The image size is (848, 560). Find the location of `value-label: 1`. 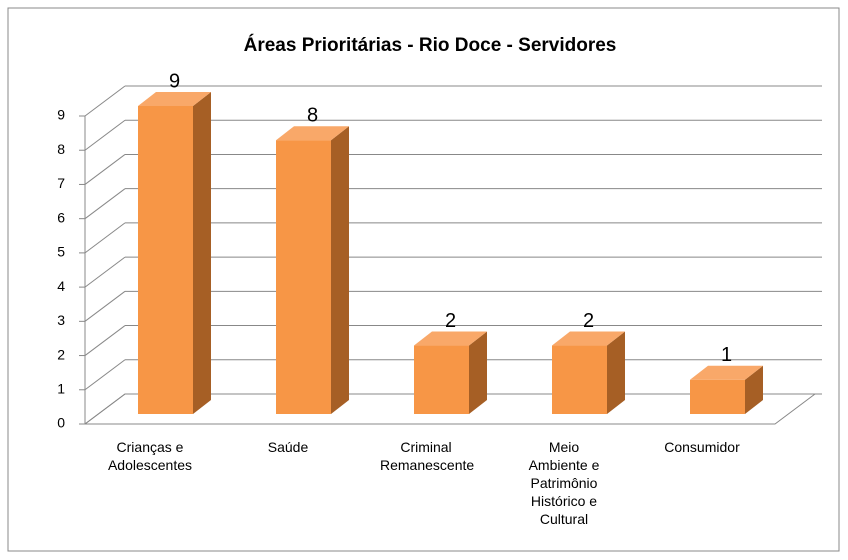

value-label: 1 is located at coordinates (726, 355).